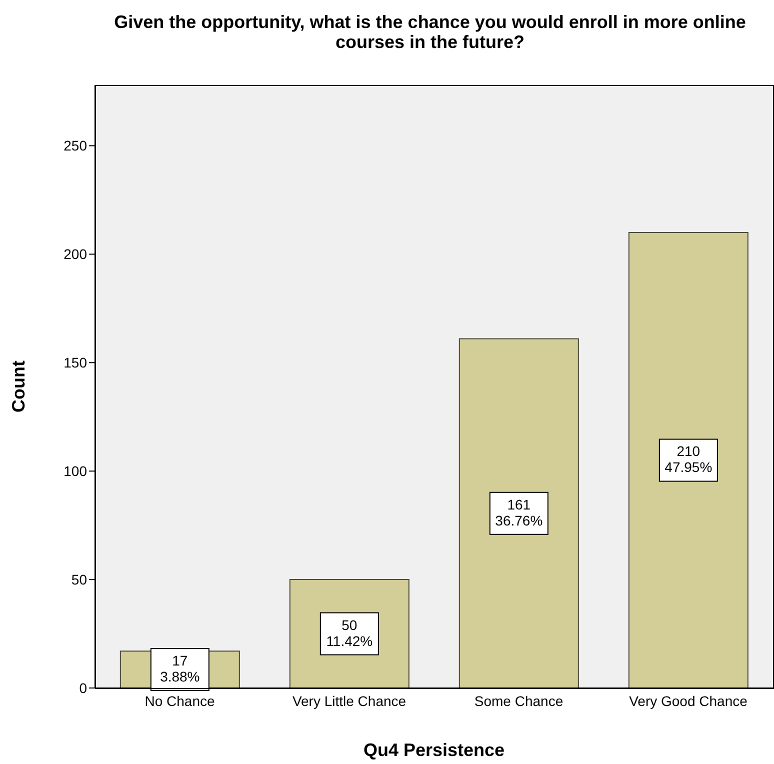  I want to click on y-tick-label: 100, so click(76, 471).